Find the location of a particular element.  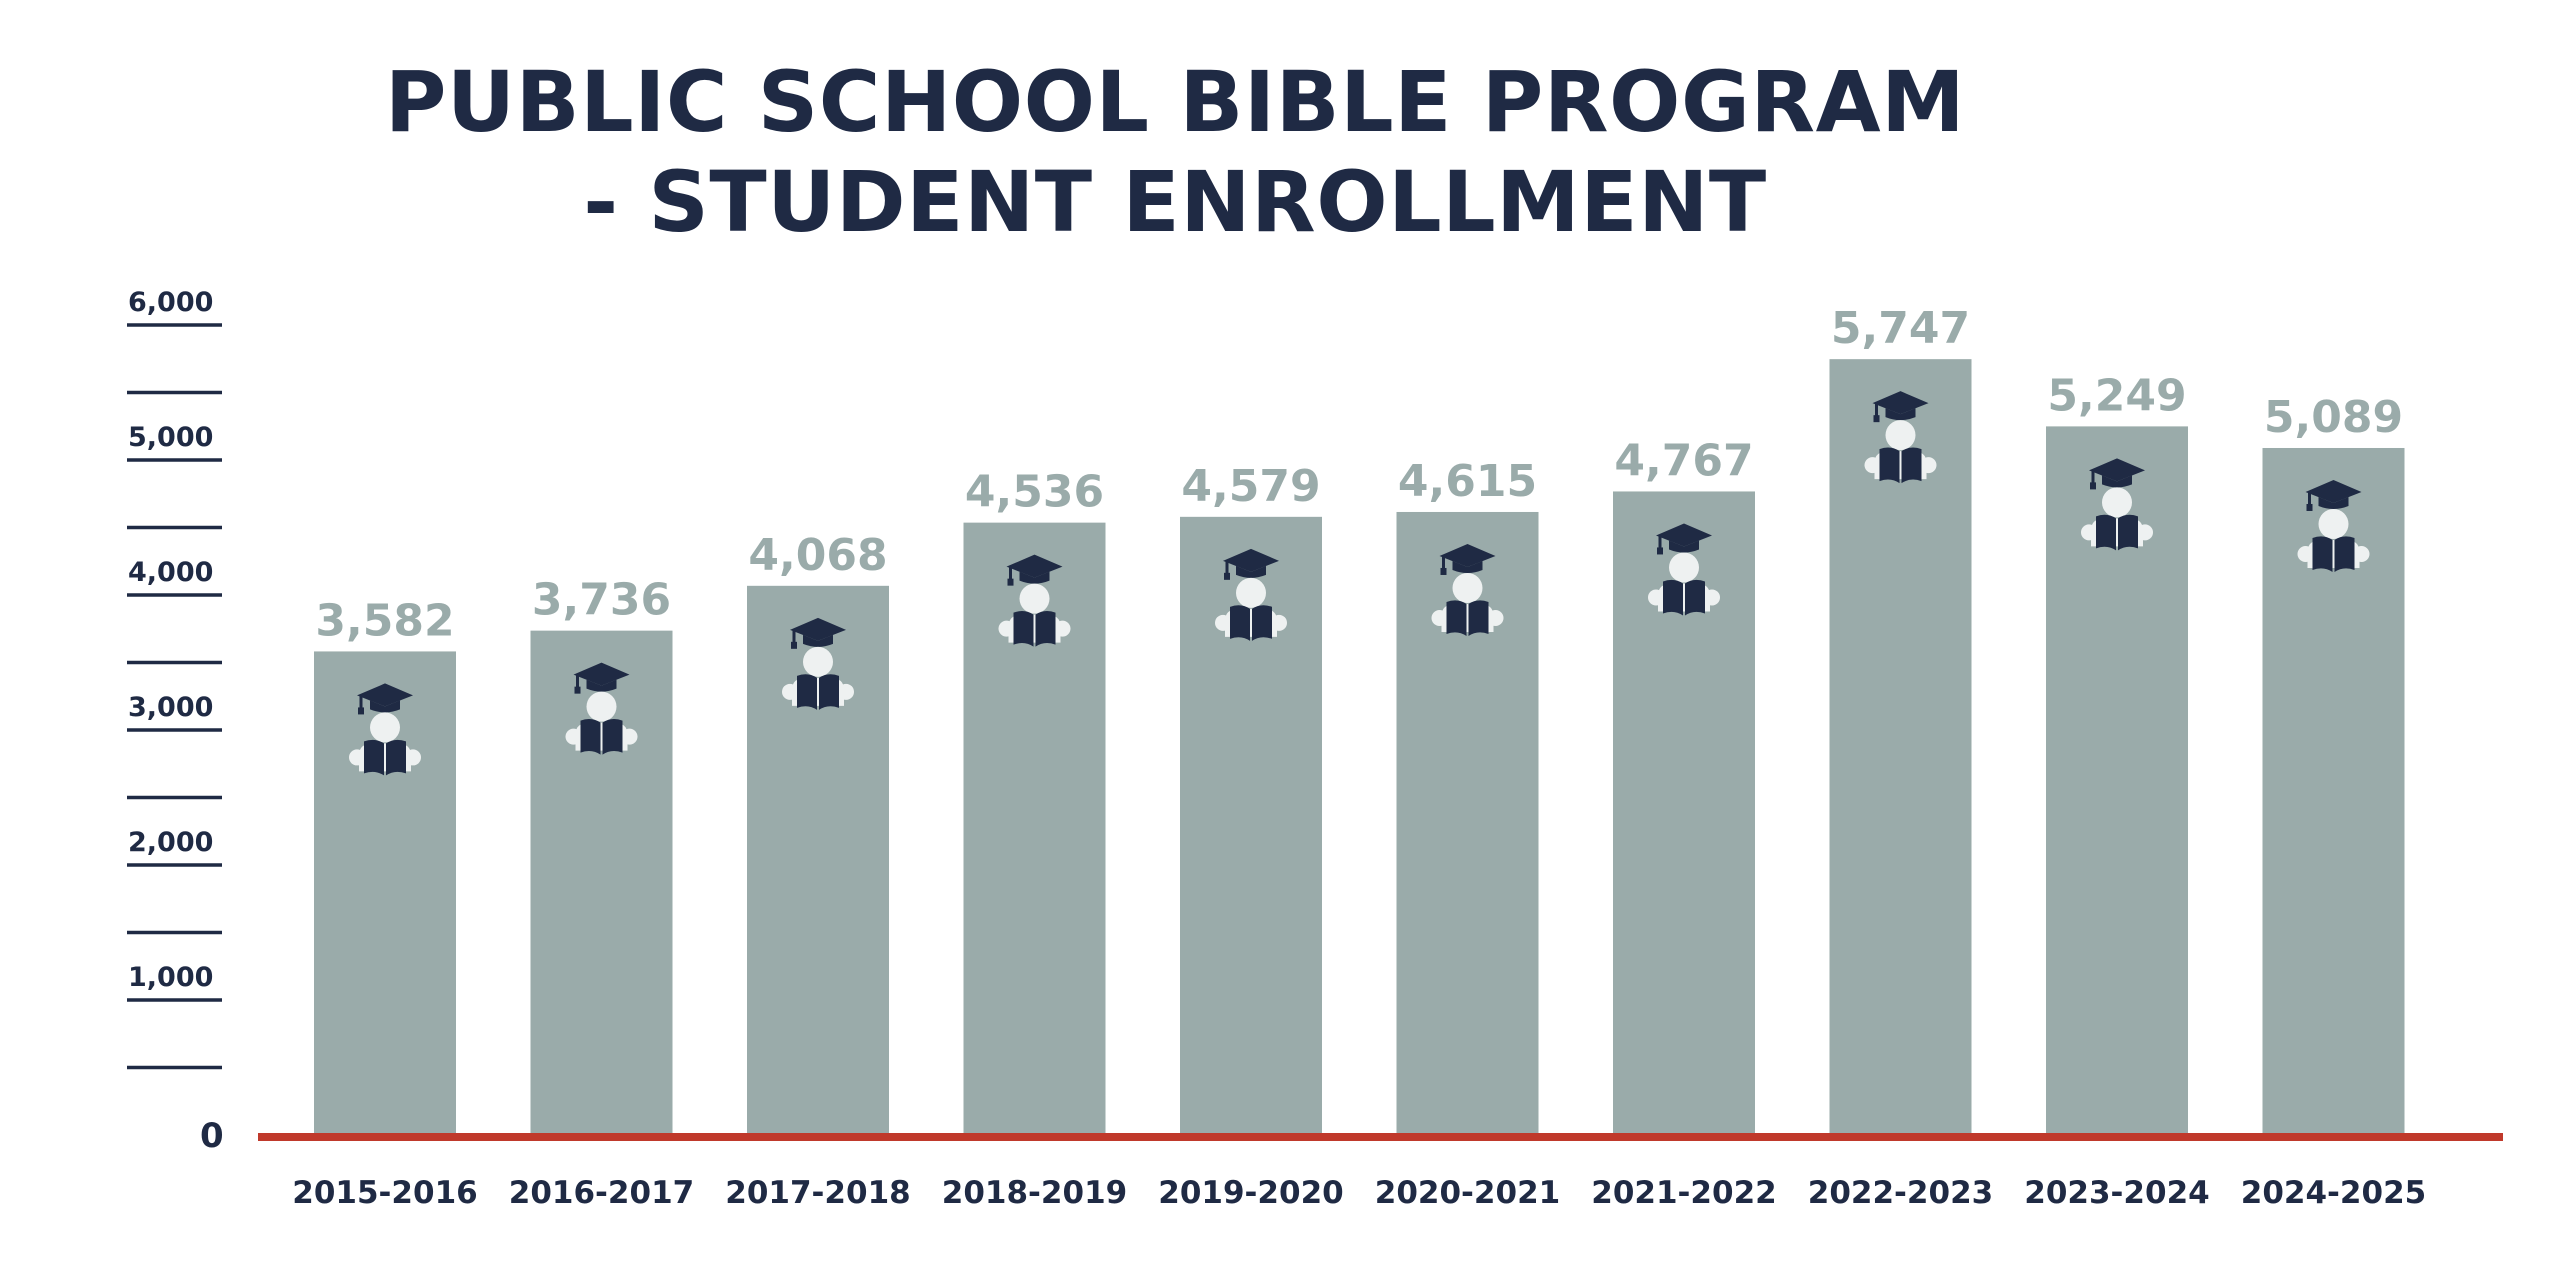

value-label: 4,767 is located at coordinates (1683, 460).